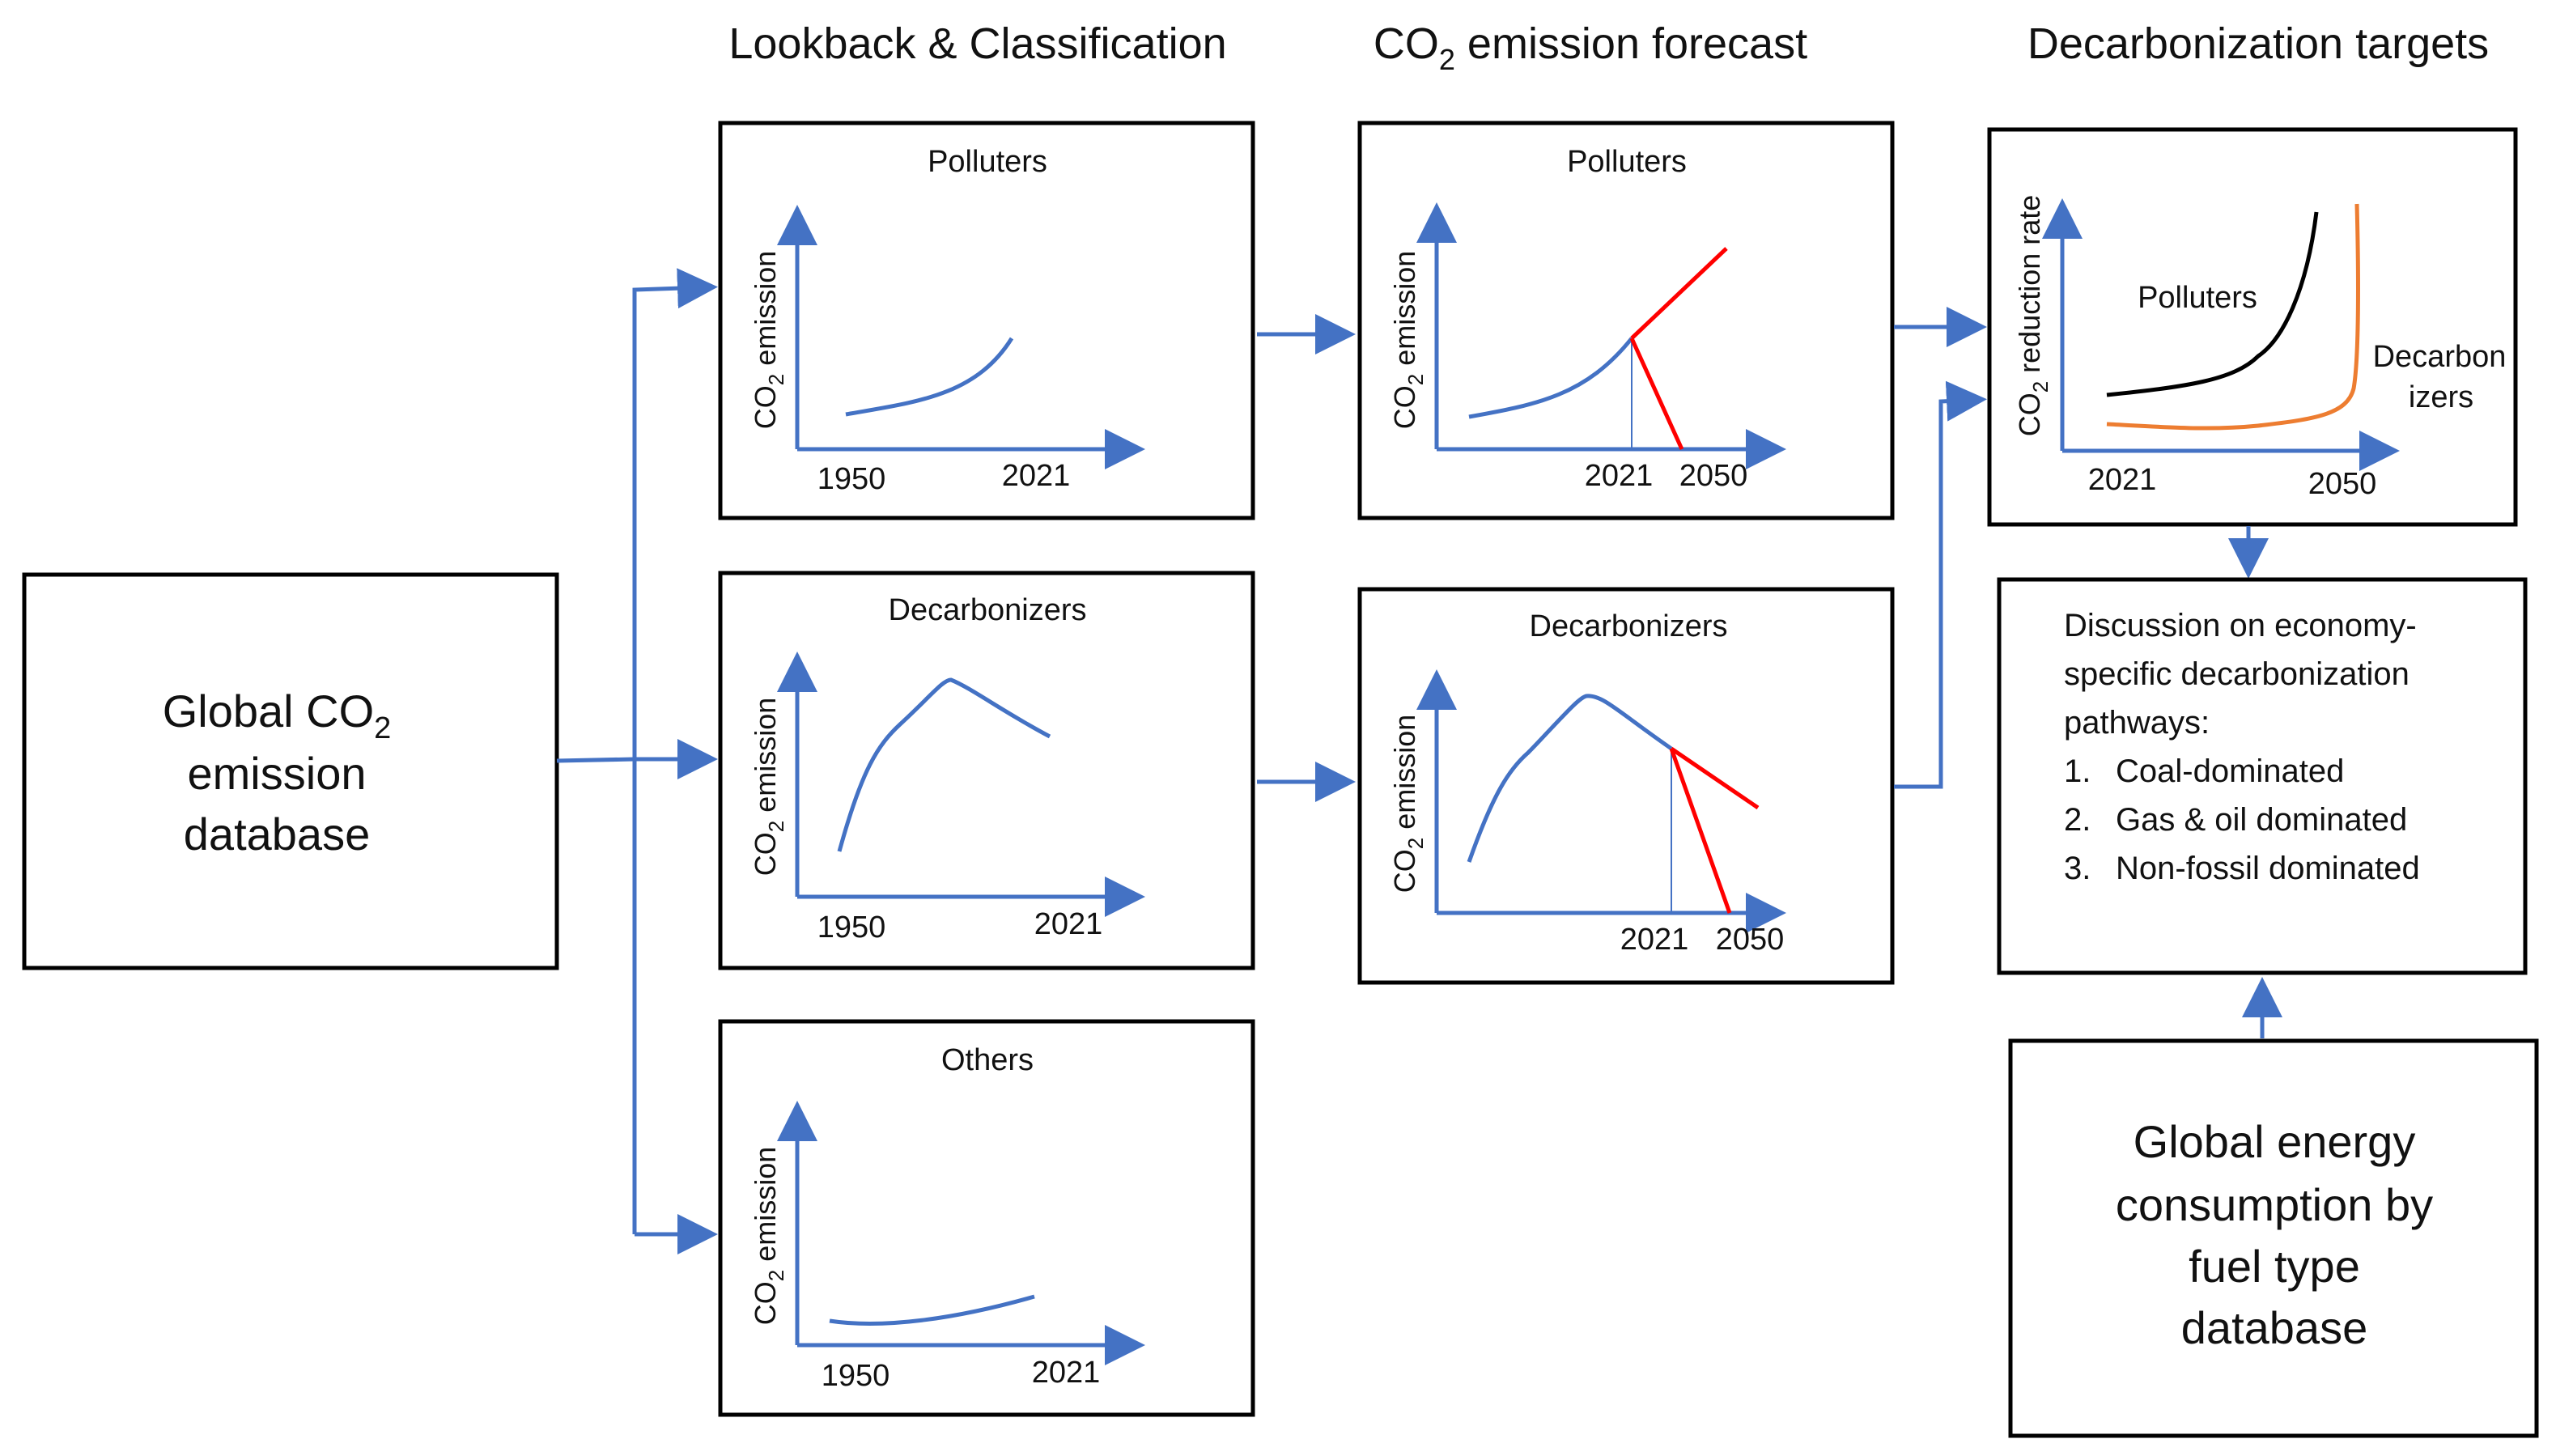 Image resolution: width=2556 pixels, height=1456 pixels. Describe the element at coordinates (2275, 1142) in the screenshot. I see `energy-db-line1: Global energy` at that location.